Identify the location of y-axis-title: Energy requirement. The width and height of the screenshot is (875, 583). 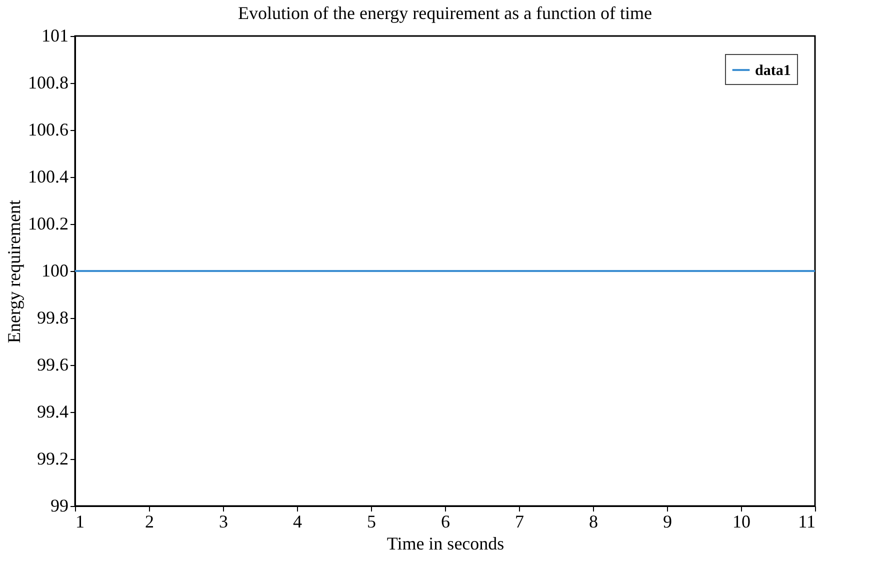
(14, 272).